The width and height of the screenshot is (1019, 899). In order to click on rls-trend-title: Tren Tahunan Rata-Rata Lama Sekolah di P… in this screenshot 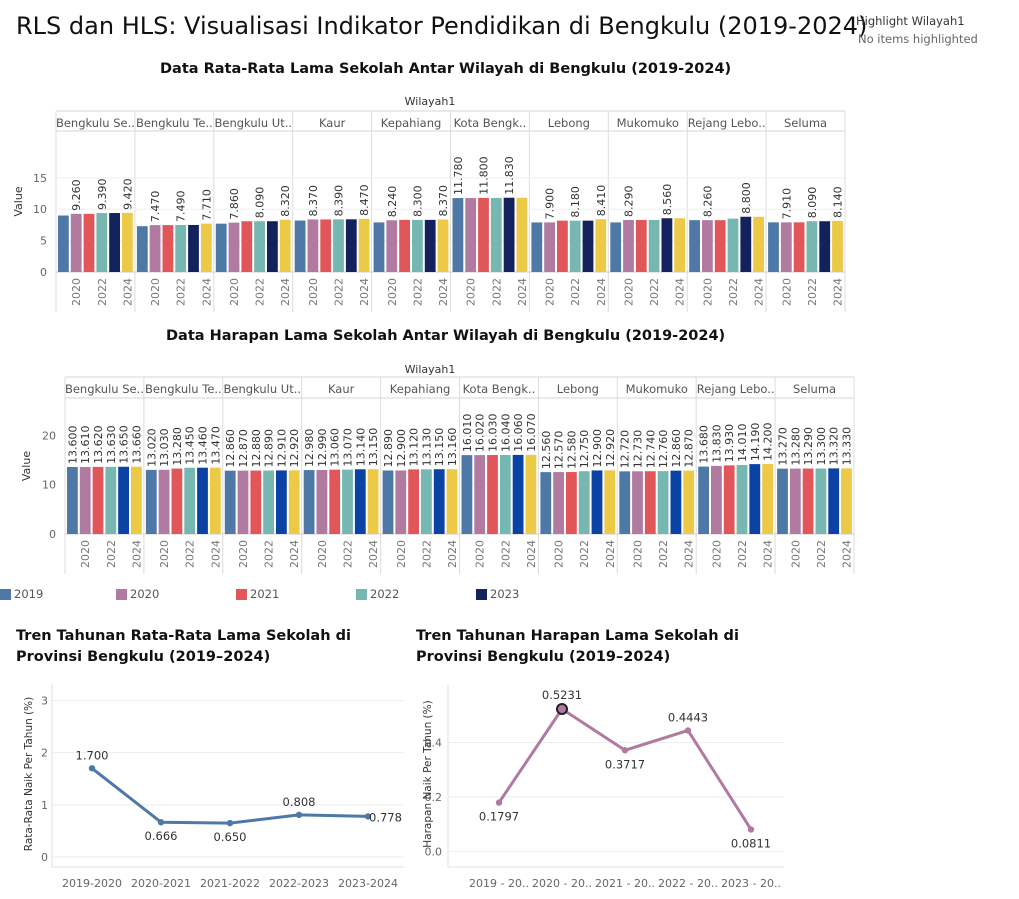, I will do `click(183, 646)`.